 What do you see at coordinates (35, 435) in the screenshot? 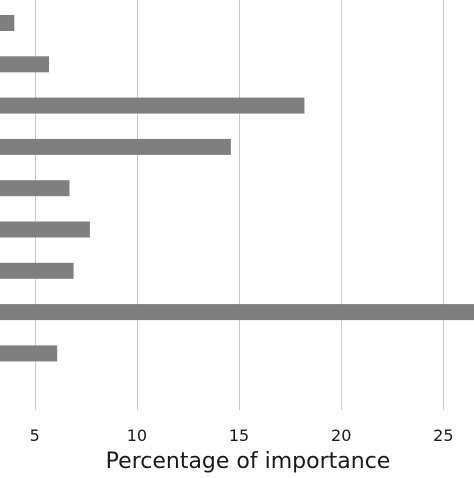
I see `x-tick-label-5: 5` at bounding box center [35, 435].